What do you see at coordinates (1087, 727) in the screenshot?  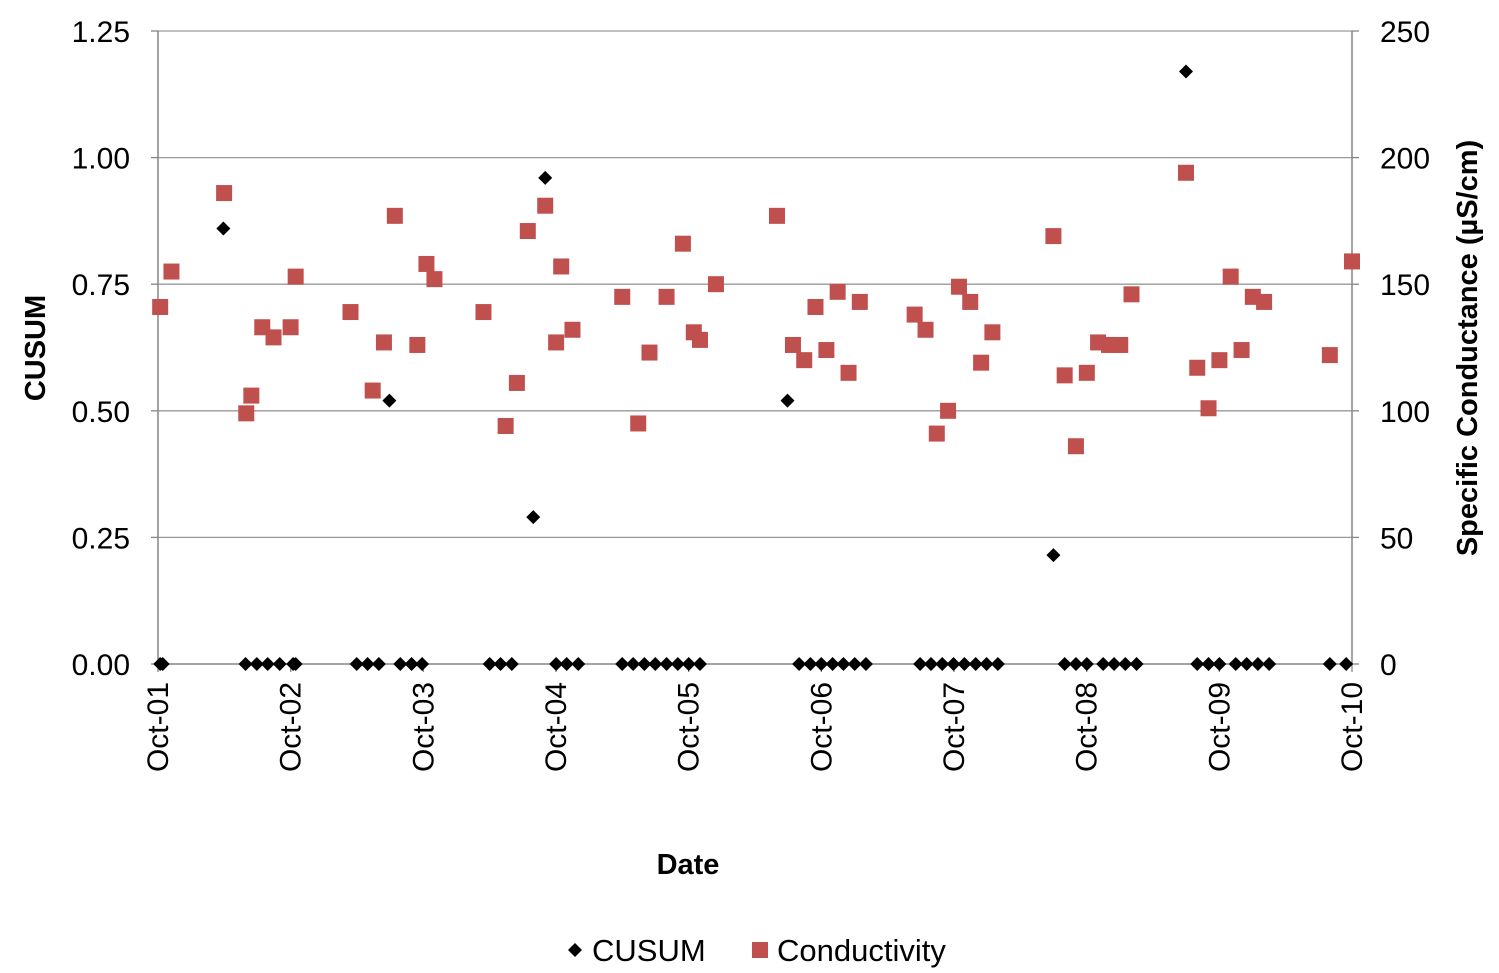 I see `x-tick-label: Oct-08` at bounding box center [1087, 727].